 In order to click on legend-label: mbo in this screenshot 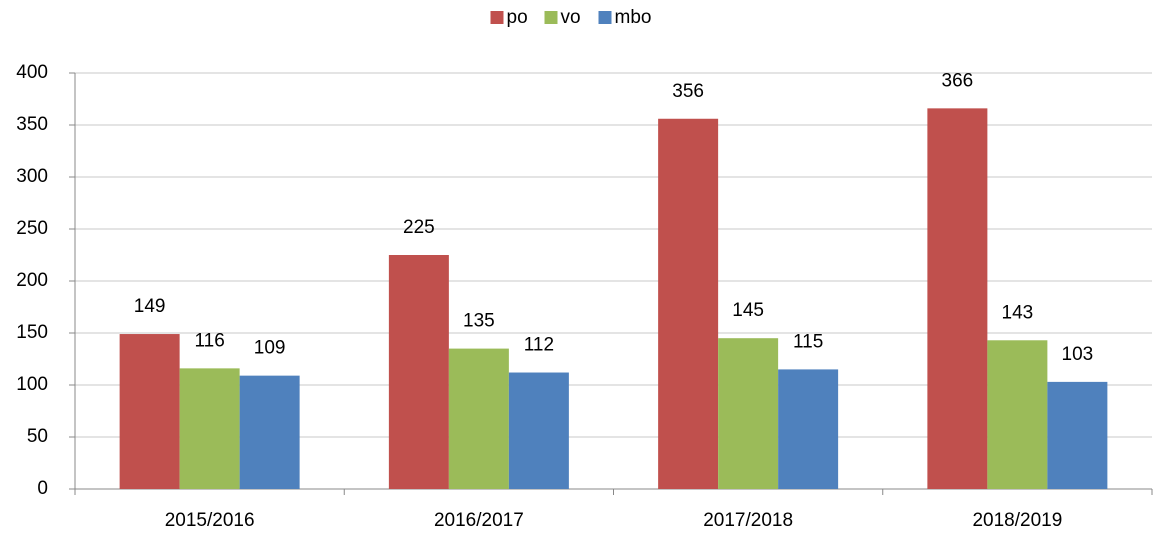, I will do `click(633, 17)`.